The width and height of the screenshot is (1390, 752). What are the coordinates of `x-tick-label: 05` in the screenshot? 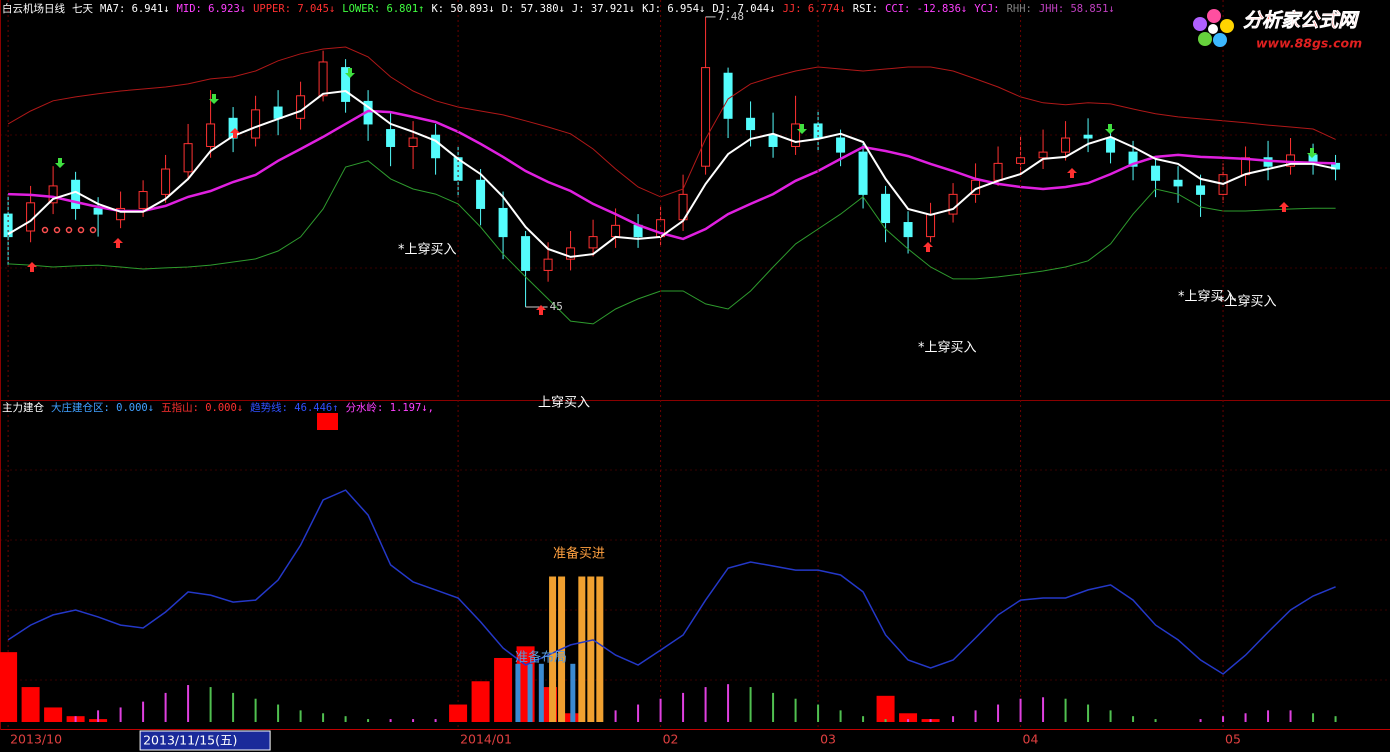 It's located at (1233, 739).